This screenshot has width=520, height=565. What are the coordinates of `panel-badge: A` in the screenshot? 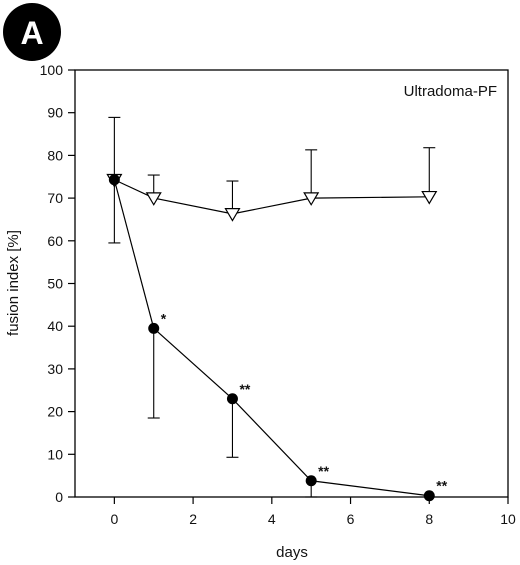 It's located at (32, 32).